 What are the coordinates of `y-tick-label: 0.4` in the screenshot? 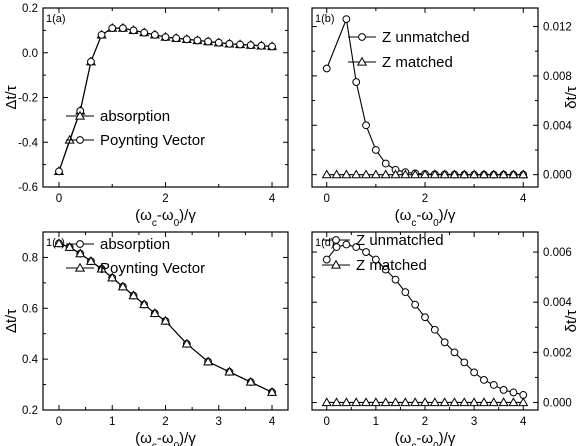 It's located at (30, 360).